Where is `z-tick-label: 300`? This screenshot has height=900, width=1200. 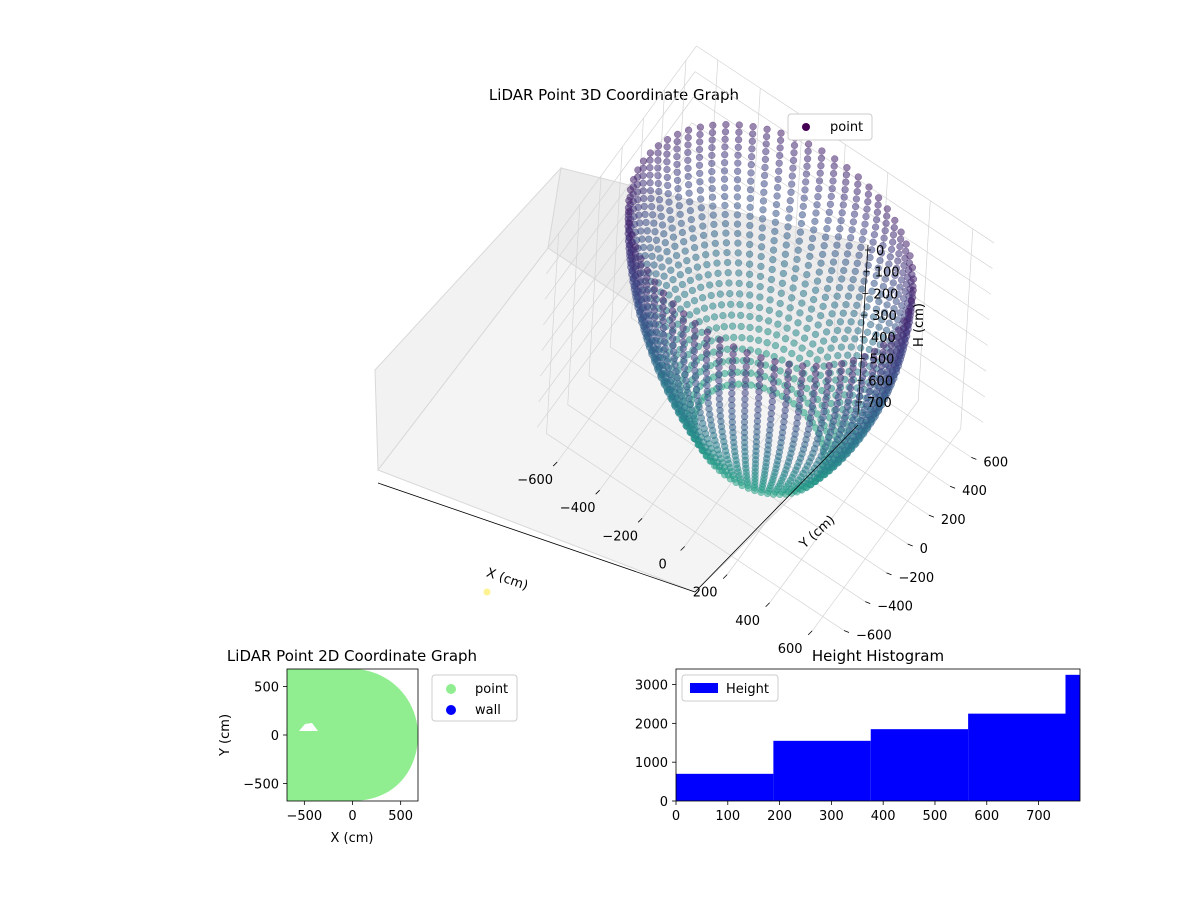 z-tick-label: 300 is located at coordinates (884, 316).